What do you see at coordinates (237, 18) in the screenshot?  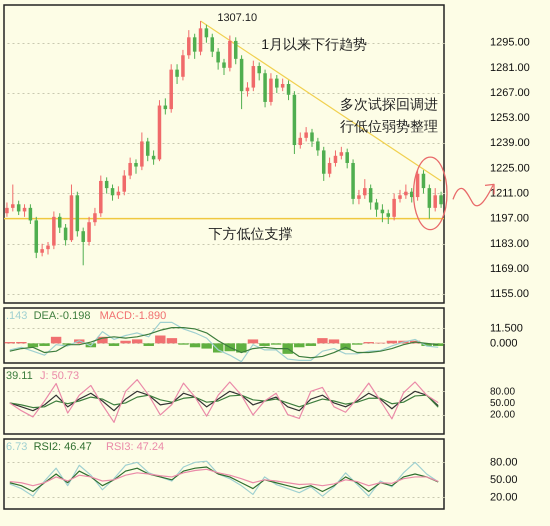 I see `annotation: 1307.10` at bounding box center [237, 18].